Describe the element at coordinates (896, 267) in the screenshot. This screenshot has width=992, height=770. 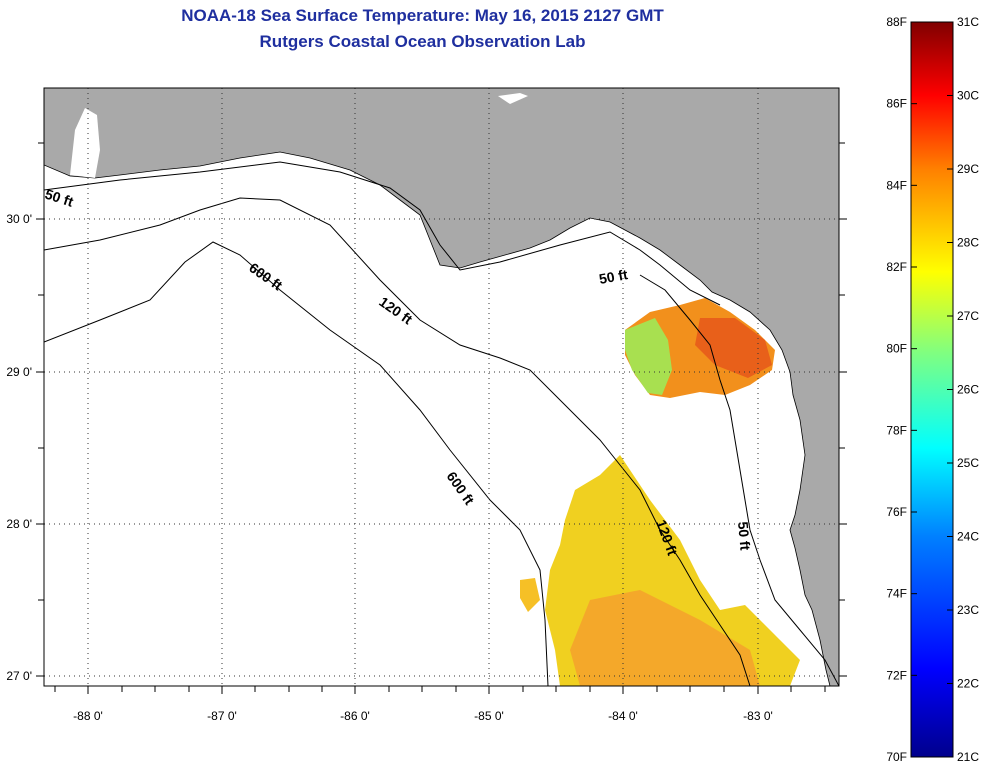
I see `colorbar-f-label: 82F` at that location.